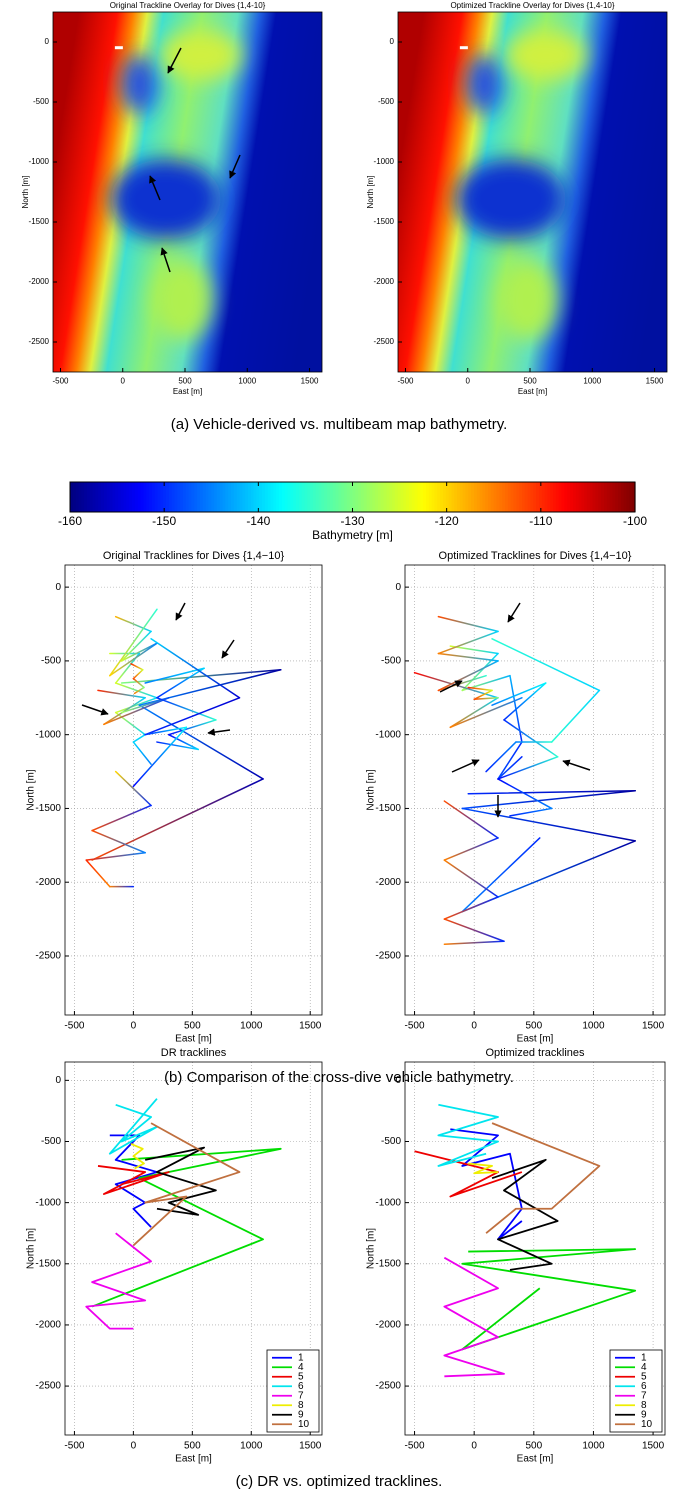 The height and width of the screenshot is (1495, 678). I want to click on legend-label: 9, so click(644, 1414).